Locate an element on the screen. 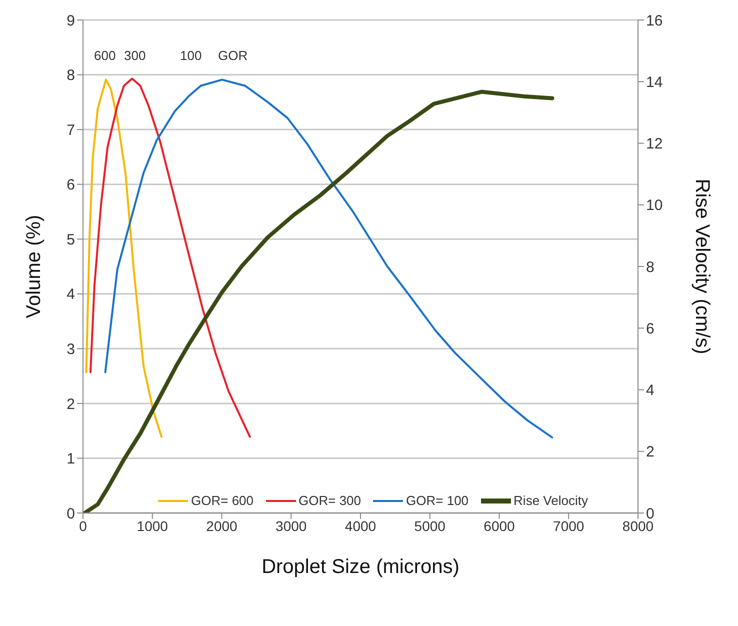 This screenshot has width=738, height=626. y-tick-label: 8 is located at coordinates (70, 75).